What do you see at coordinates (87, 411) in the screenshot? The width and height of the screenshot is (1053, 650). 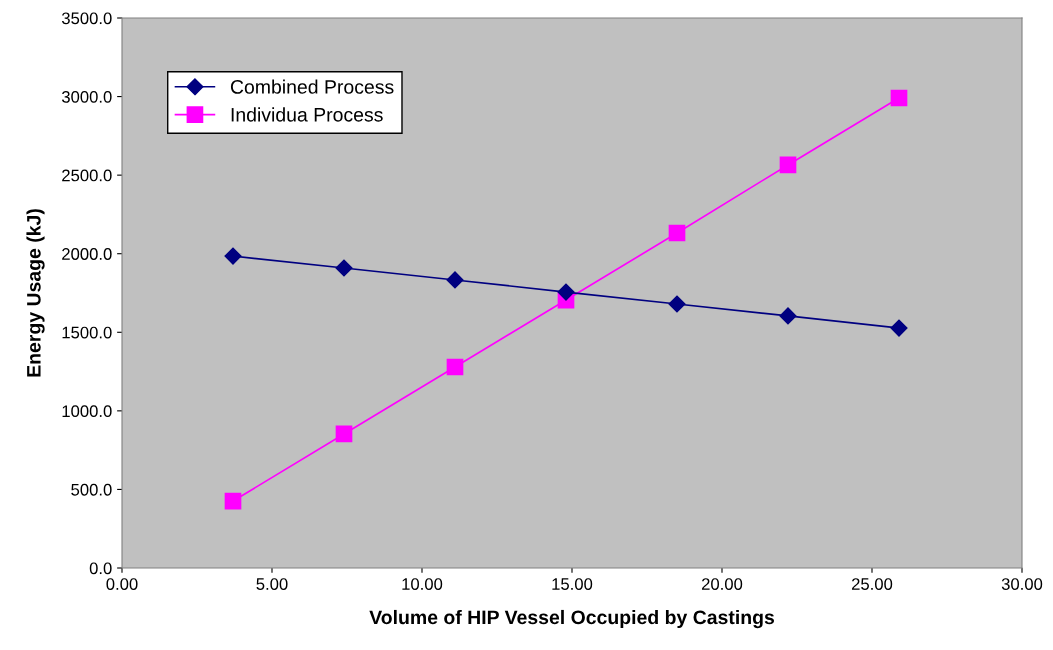 I see `y-tick-label: 1000.0` at bounding box center [87, 411].